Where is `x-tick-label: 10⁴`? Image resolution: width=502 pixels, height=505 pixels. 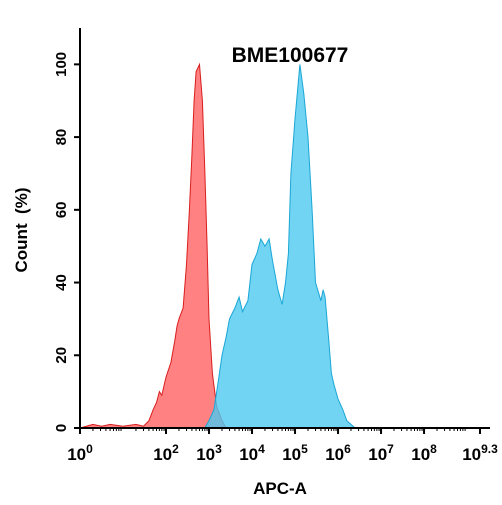
x-tick-label: 10⁴ is located at coordinates (252, 453).